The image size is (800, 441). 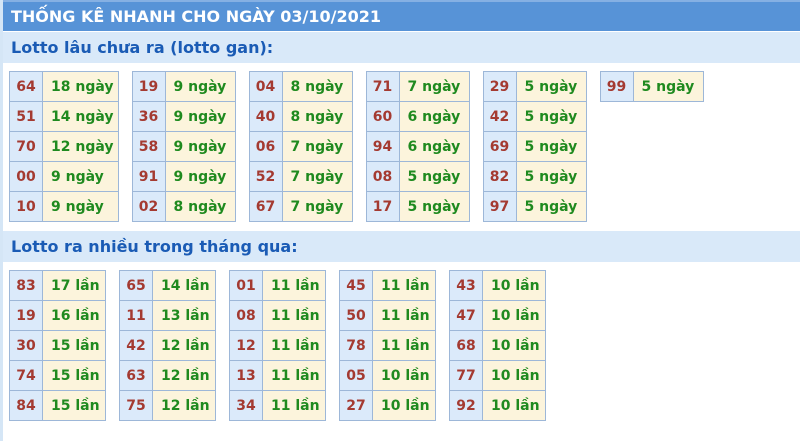 What do you see at coordinates (64, 86) in the screenshot?
I see `table-row: 64 18 ngày` at bounding box center [64, 86].